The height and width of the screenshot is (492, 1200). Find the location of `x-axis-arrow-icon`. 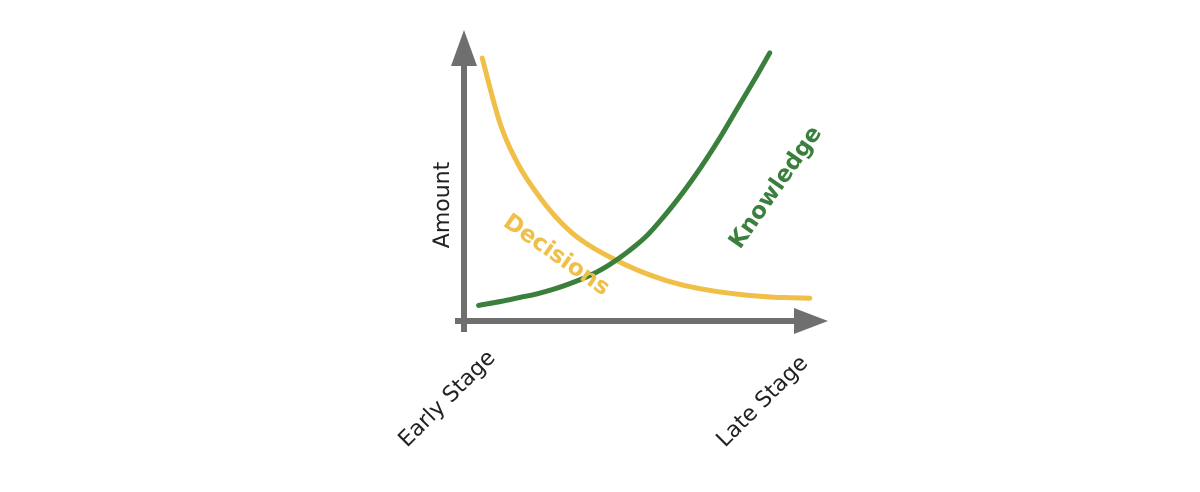

x-axis-arrow-icon is located at coordinates (811, 321).